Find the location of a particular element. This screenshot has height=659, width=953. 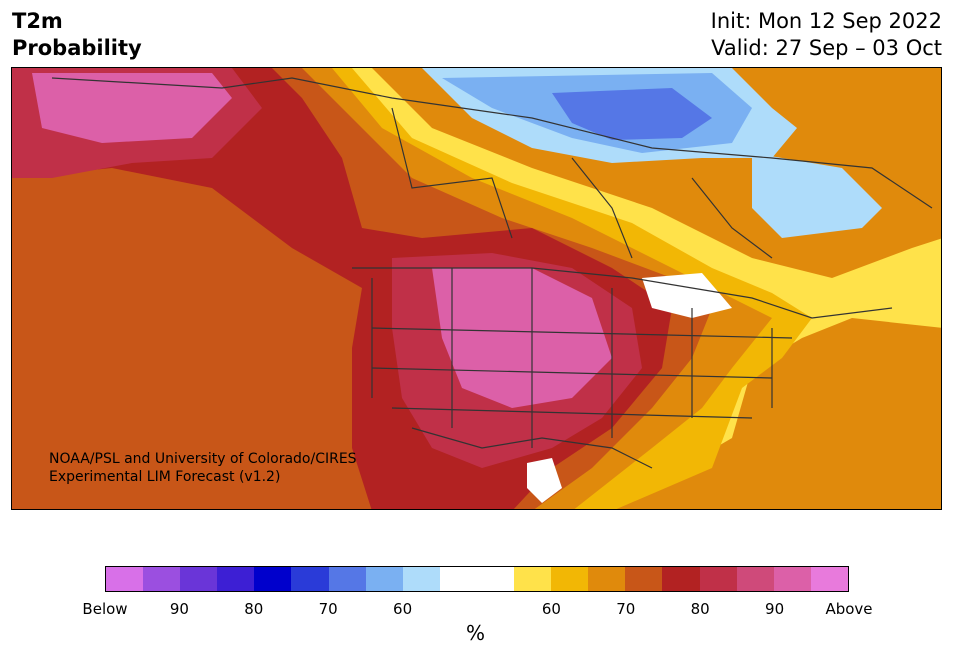

colorbar-unit: % is located at coordinates (476, 633).